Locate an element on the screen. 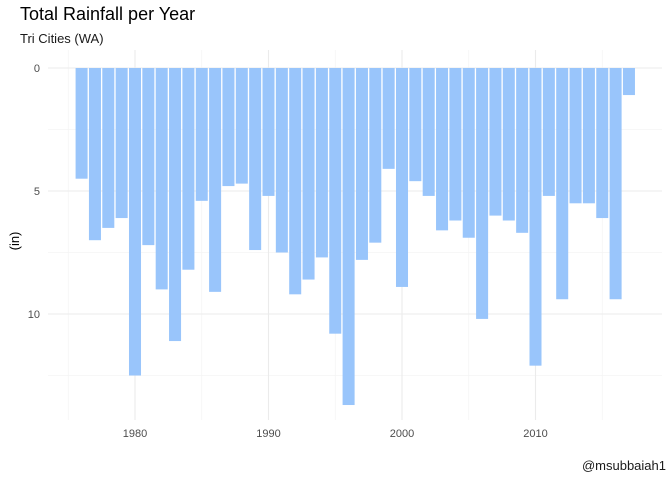 Image resolution: width=672 pixels, height=480 pixels. bar-2003 is located at coordinates (442, 149).